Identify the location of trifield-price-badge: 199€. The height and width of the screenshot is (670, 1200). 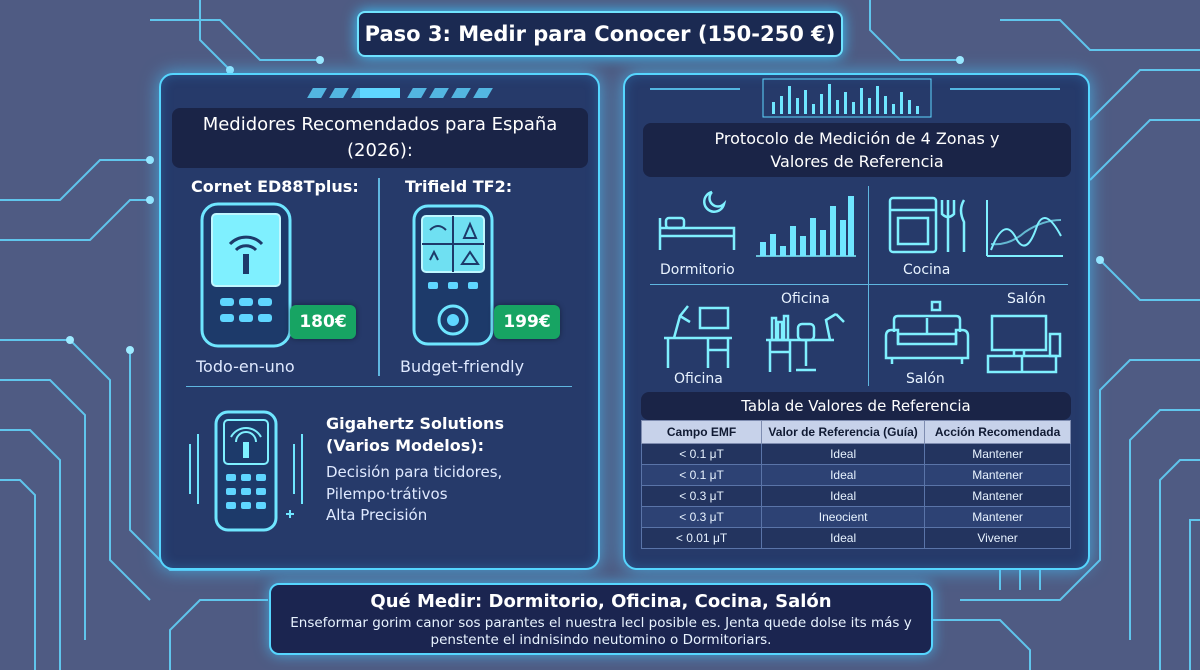
(527, 322).